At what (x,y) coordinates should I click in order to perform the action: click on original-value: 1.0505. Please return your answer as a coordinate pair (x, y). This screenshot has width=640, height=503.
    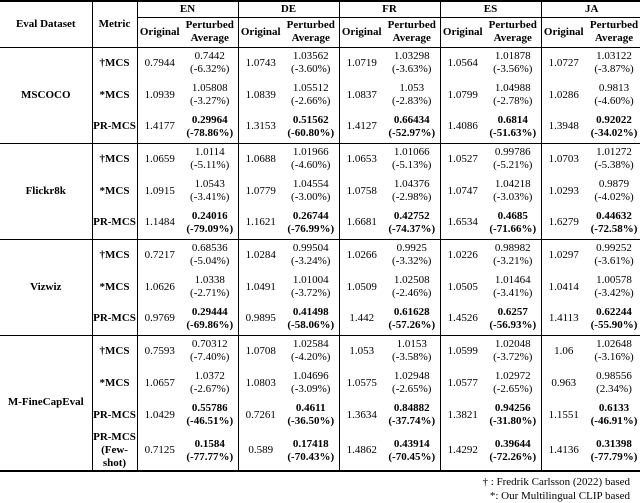
    Looking at the image, I should click on (462, 287).